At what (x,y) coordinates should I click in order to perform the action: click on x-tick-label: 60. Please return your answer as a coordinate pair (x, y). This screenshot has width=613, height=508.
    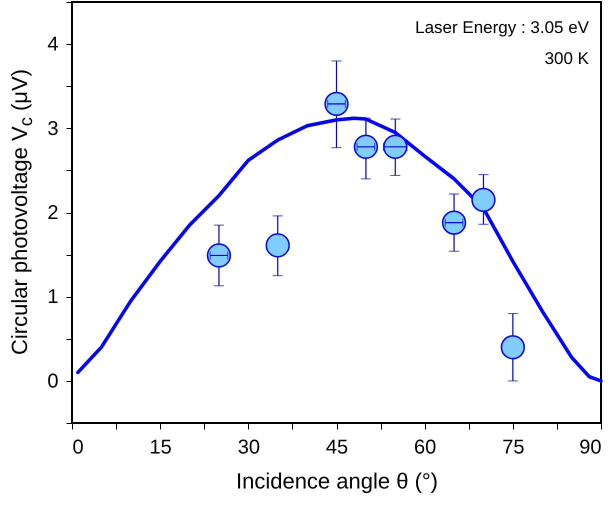
    Looking at the image, I should click on (425, 447).